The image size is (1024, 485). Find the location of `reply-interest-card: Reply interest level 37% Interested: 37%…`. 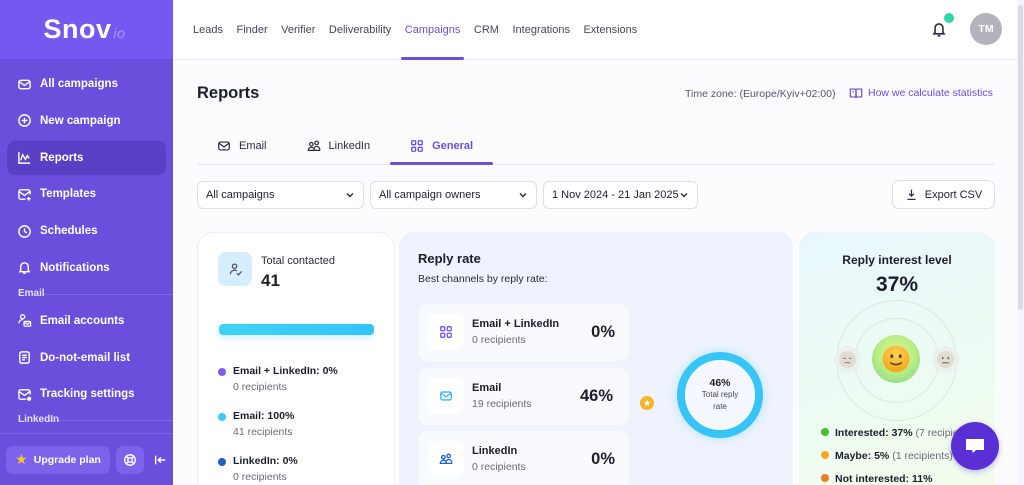

reply-interest-card: Reply interest level 37% Interested: 37%… is located at coordinates (897, 358).